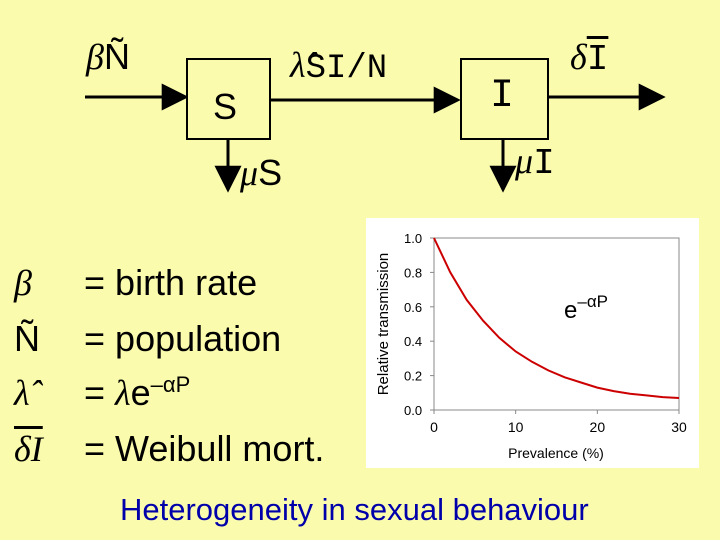  Describe the element at coordinates (220, 448) in the screenshot. I see `legend-text: Weibull mort.` at that location.